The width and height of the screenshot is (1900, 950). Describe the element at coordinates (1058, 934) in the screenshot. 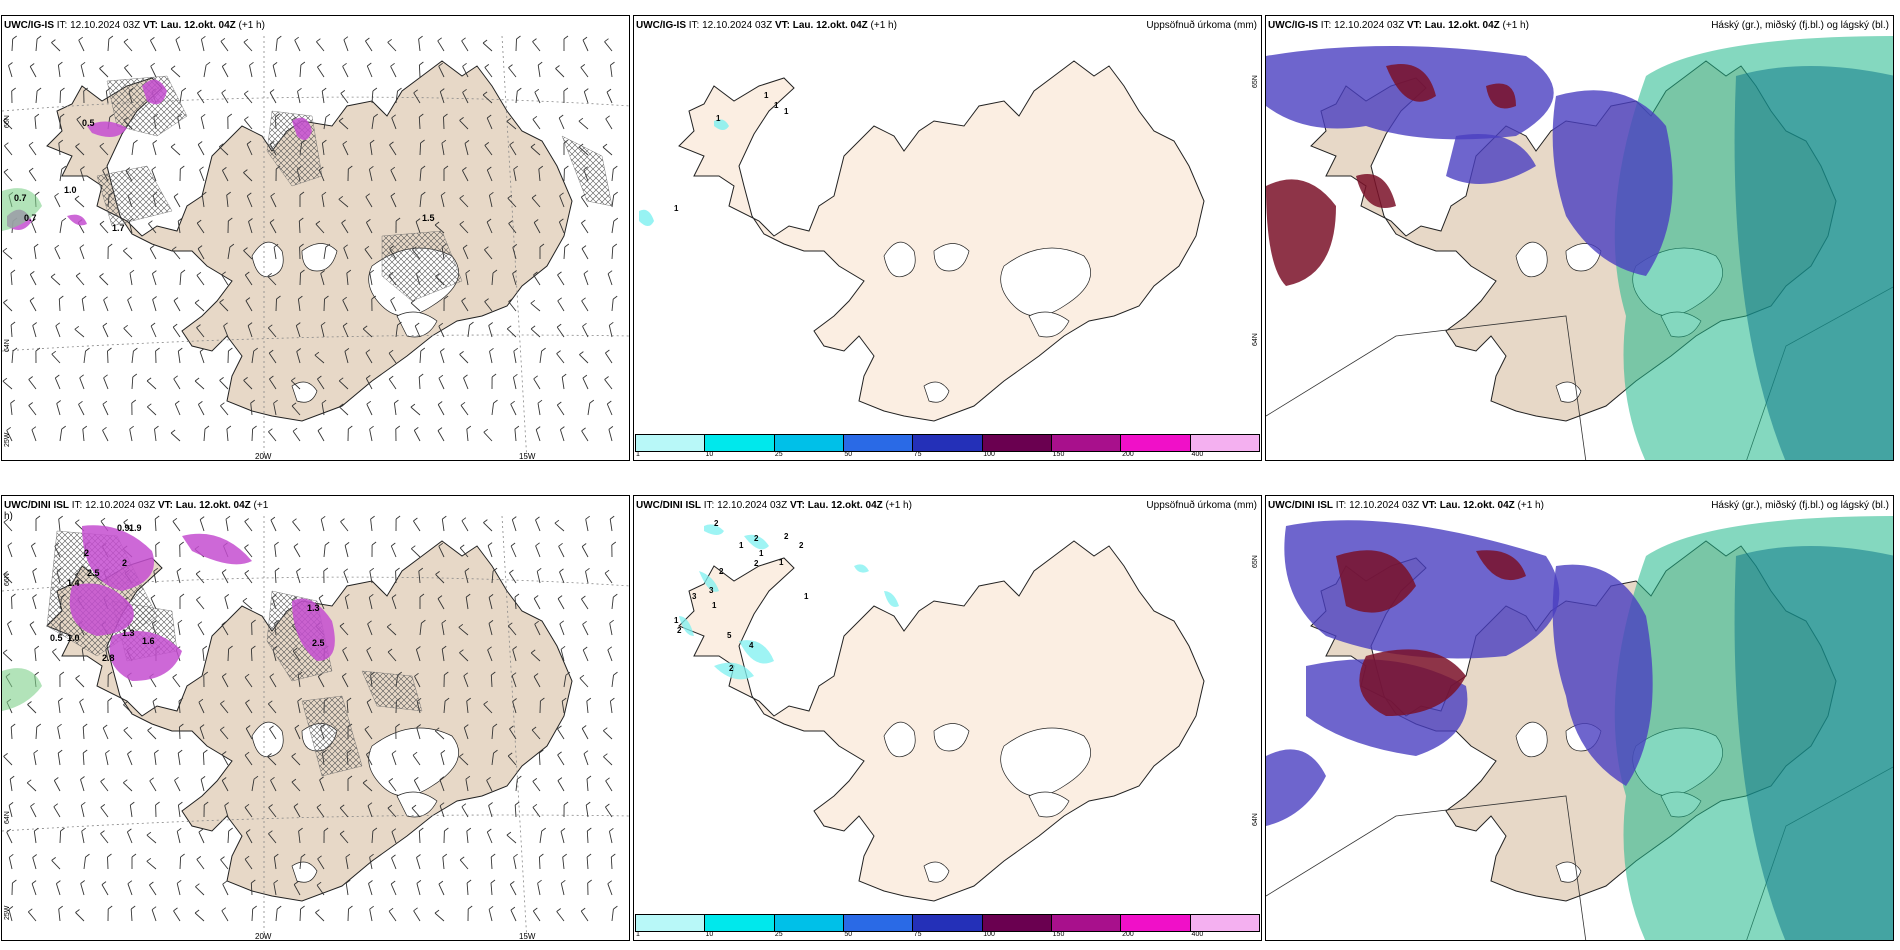

I see `colorbar-tick: 150` at that location.